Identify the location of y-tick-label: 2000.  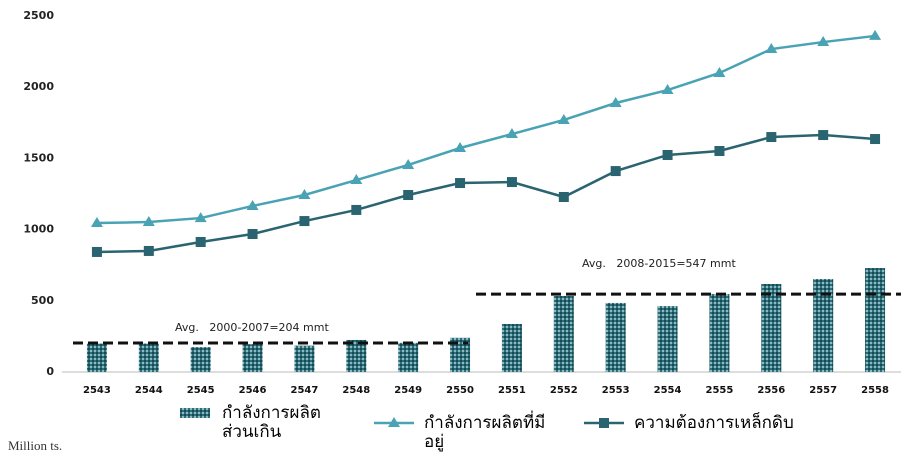
(38, 86).